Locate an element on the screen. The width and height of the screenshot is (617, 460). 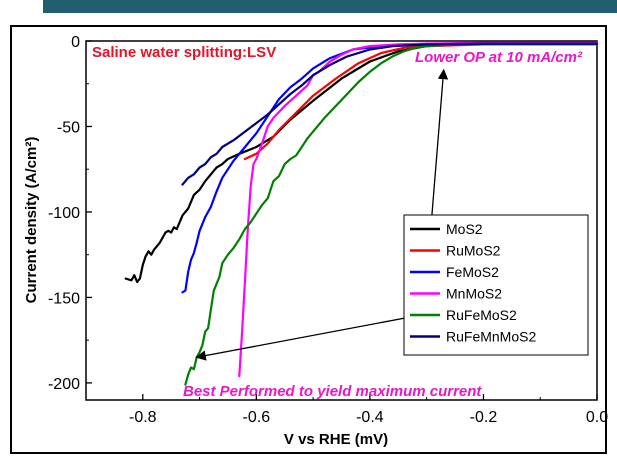
legend-label: MnMoS2 is located at coordinates (474, 294).